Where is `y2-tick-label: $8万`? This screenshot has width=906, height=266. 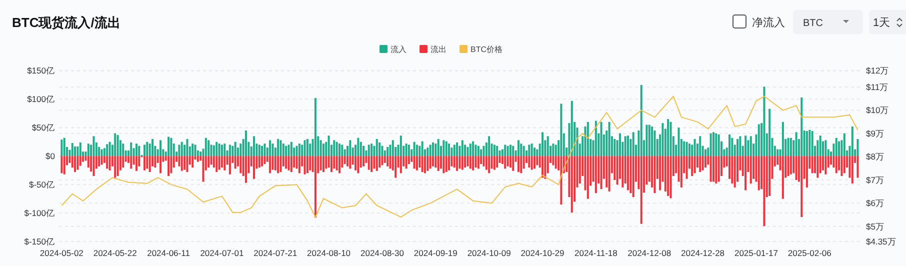
y2-tick-label: $8万 is located at coordinates (875, 157).